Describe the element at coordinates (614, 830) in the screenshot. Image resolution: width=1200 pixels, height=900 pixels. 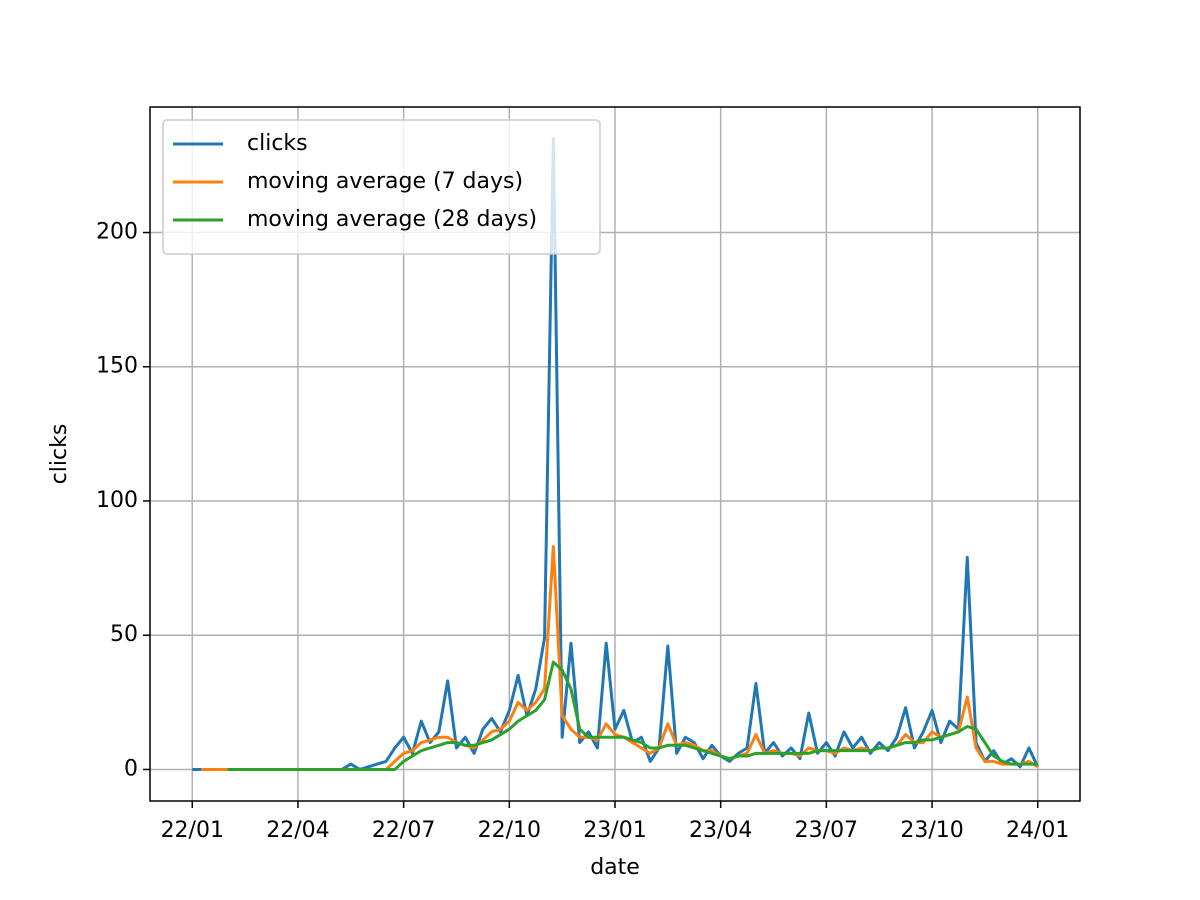
I see `x-tick-label: 23/01` at that location.